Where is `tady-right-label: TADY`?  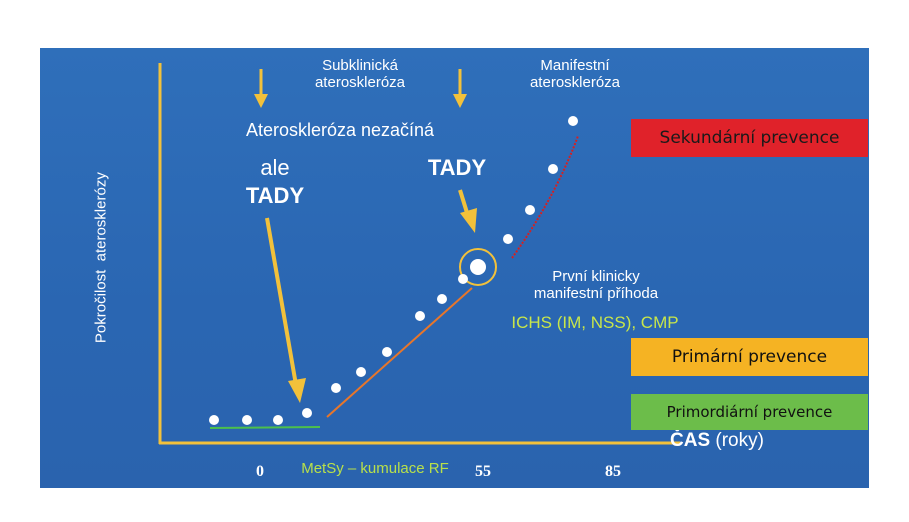
tady-right-label: TADY is located at coordinates (457, 167).